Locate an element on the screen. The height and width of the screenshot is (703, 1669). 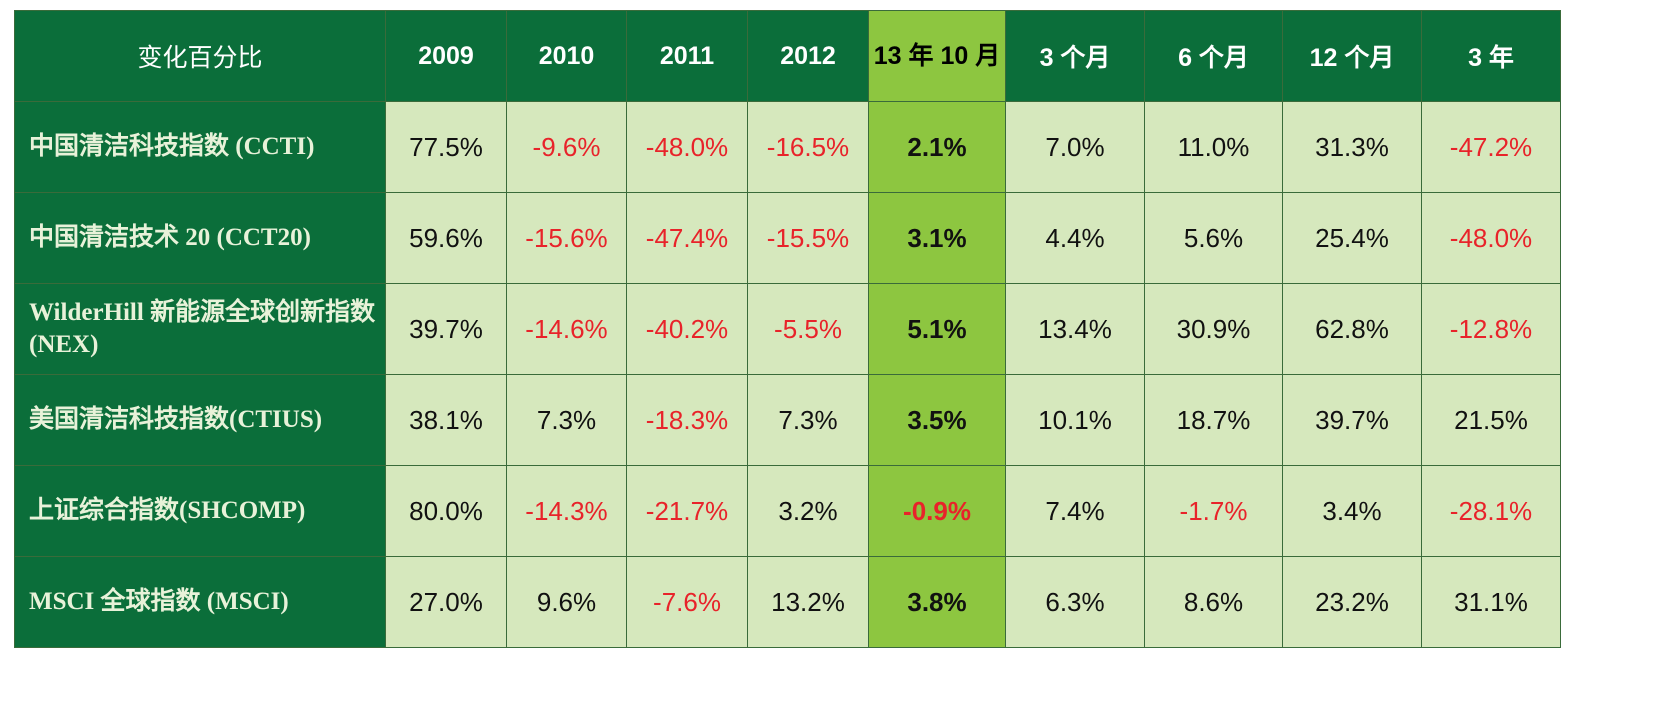
table-cell: 3.2% is located at coordinates (808, 511).